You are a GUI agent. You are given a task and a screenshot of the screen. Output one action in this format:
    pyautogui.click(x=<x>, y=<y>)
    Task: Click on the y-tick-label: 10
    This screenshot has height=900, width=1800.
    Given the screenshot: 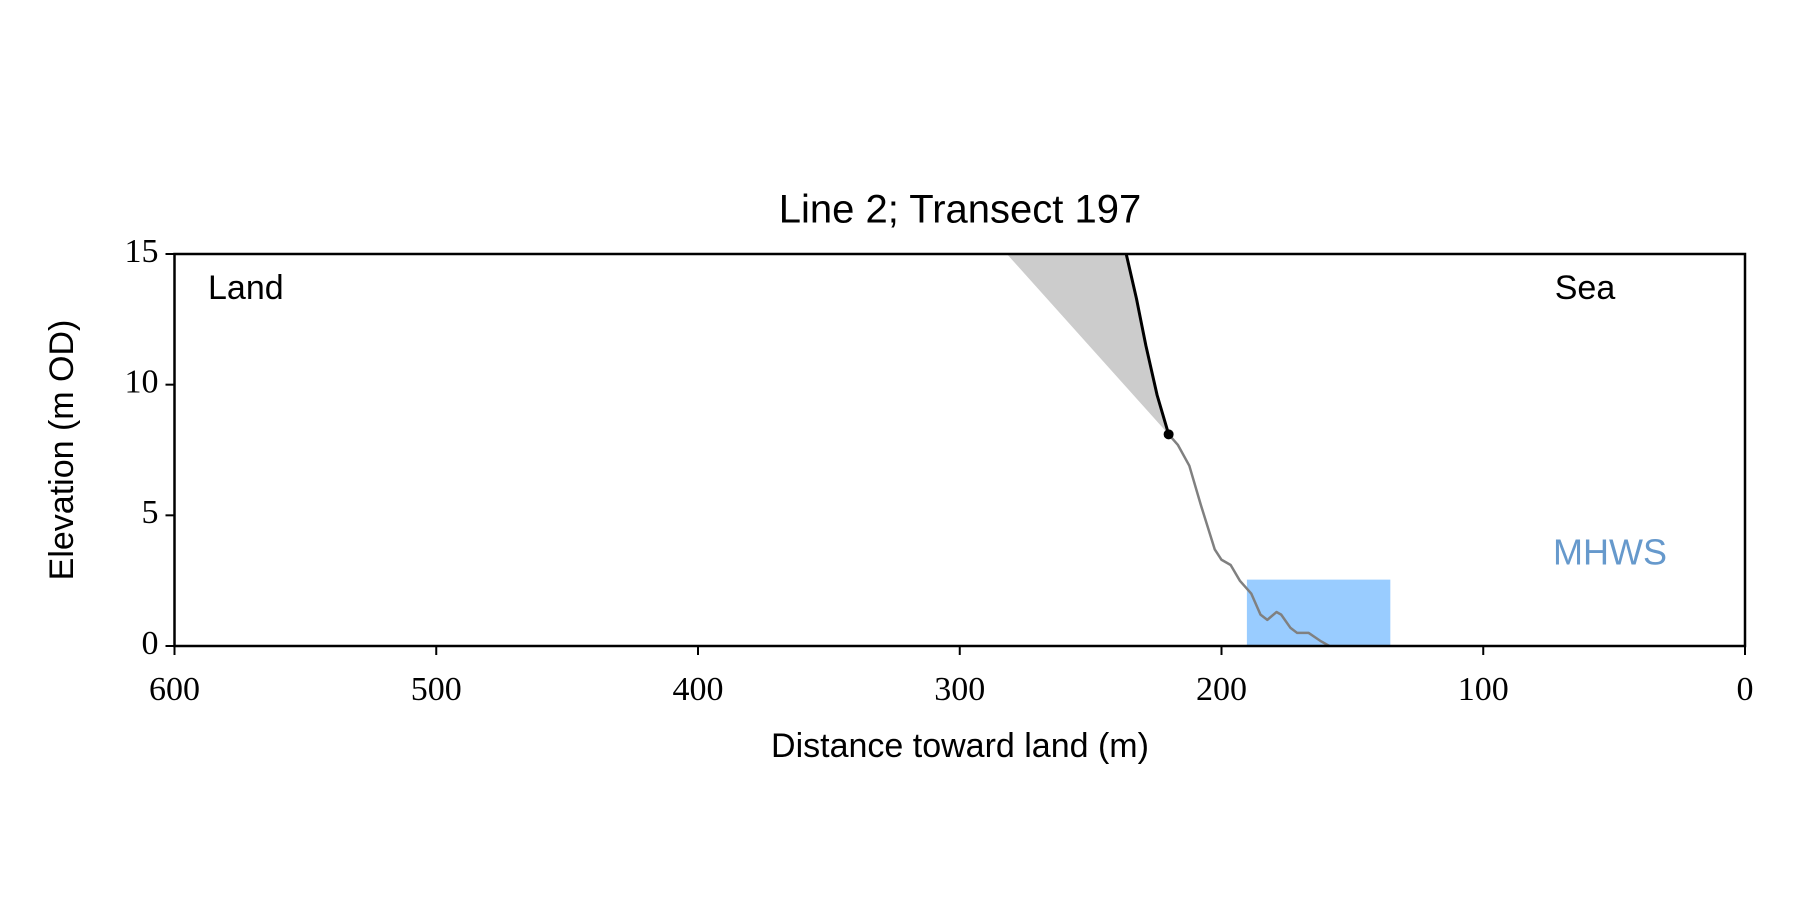 What is the action you would take?
    pyautogui.click(x=142, y=381)
    